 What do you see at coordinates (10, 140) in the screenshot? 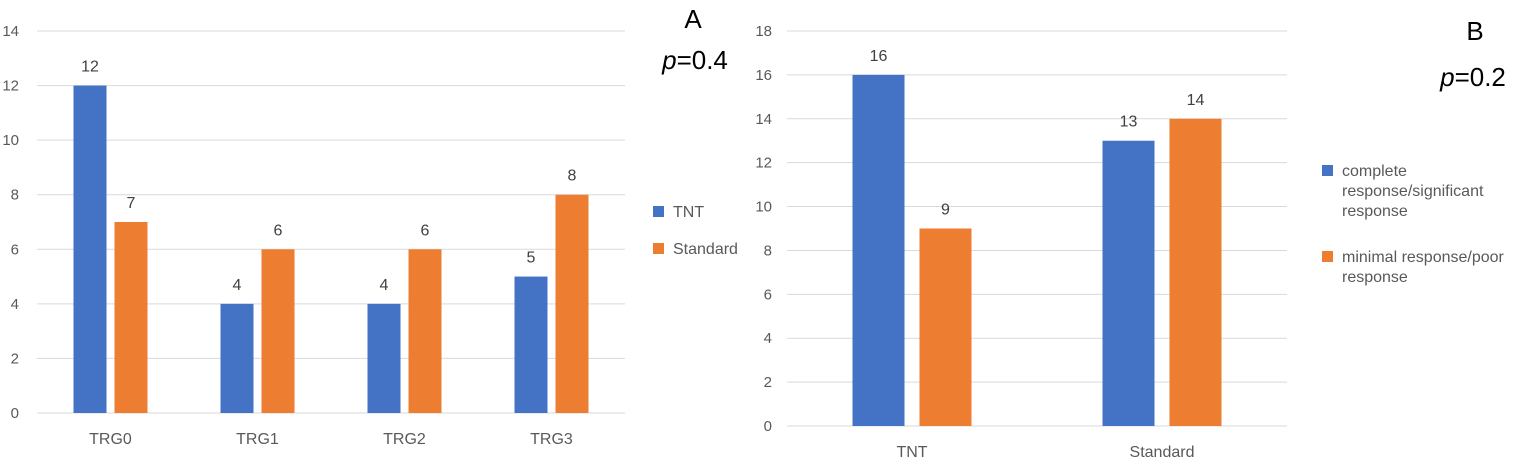
I see `a-ytick-label: 10` at bounding box center [10, 140].